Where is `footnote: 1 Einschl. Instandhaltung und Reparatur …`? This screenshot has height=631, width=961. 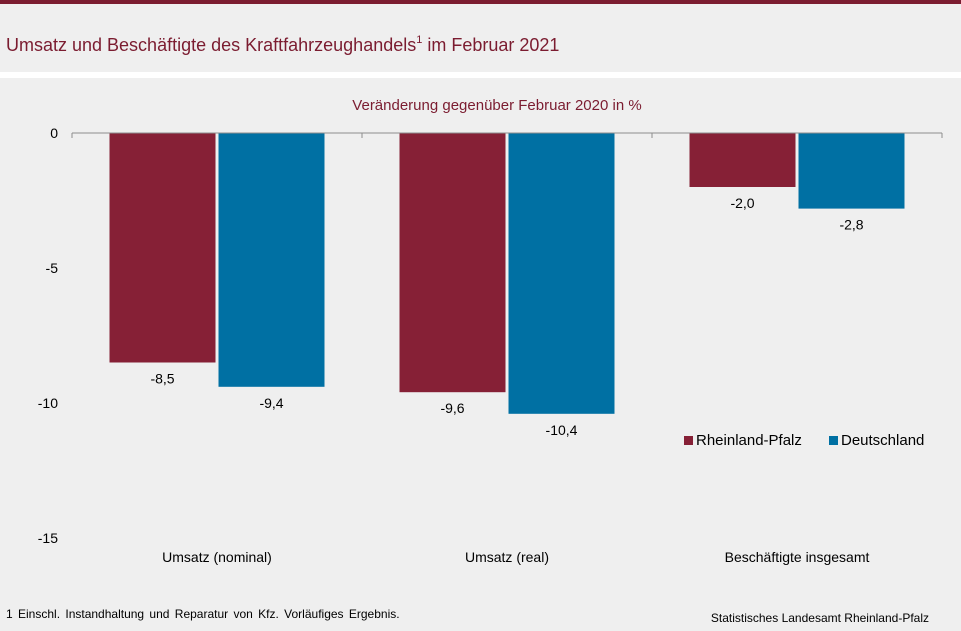
footnote: 1 Einschl. Instandhaltung und Reparatur … is located at coordinates (203, 614).